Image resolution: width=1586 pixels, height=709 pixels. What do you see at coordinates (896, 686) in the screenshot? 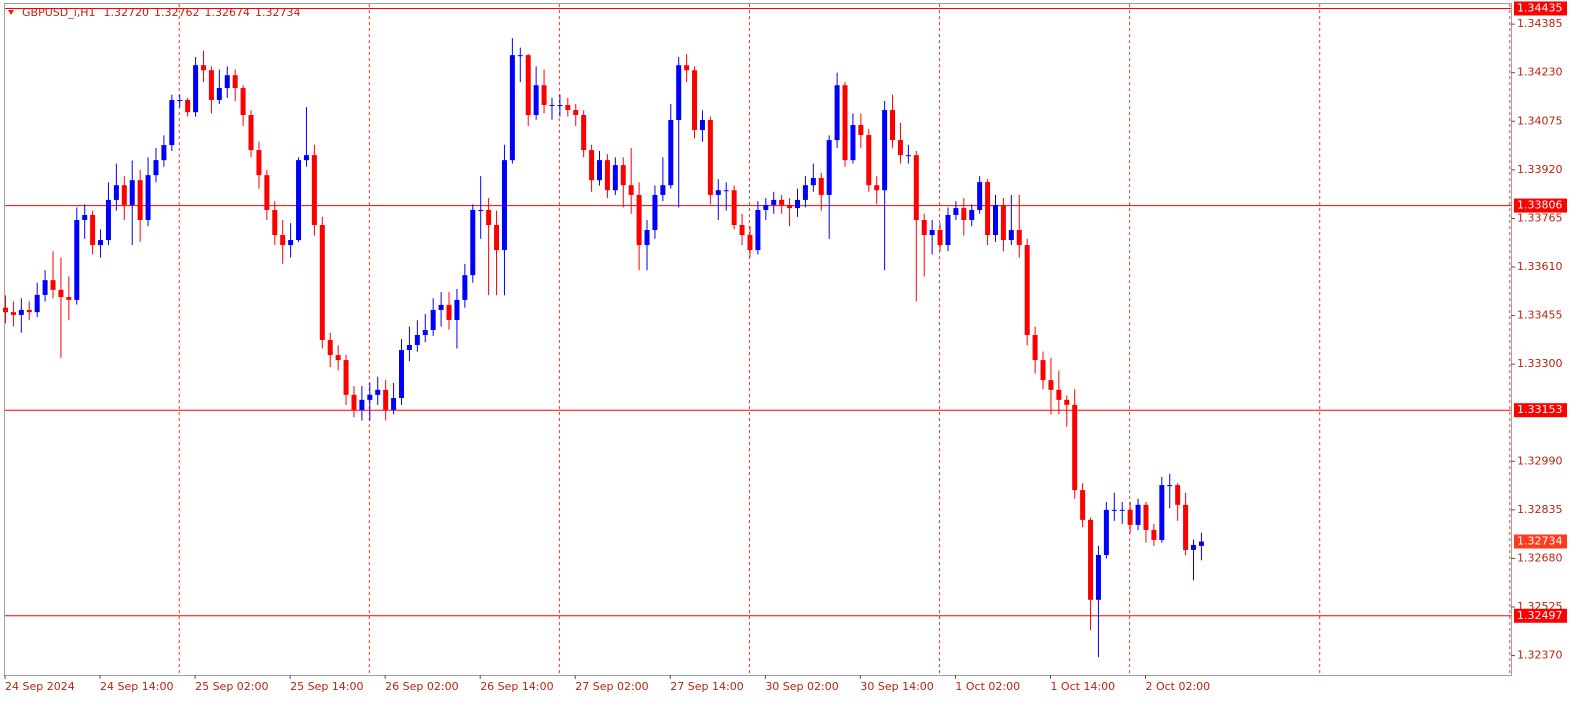
I see `x-tick-label: 30 Sep 14:00` at bounding box center [896, 686].